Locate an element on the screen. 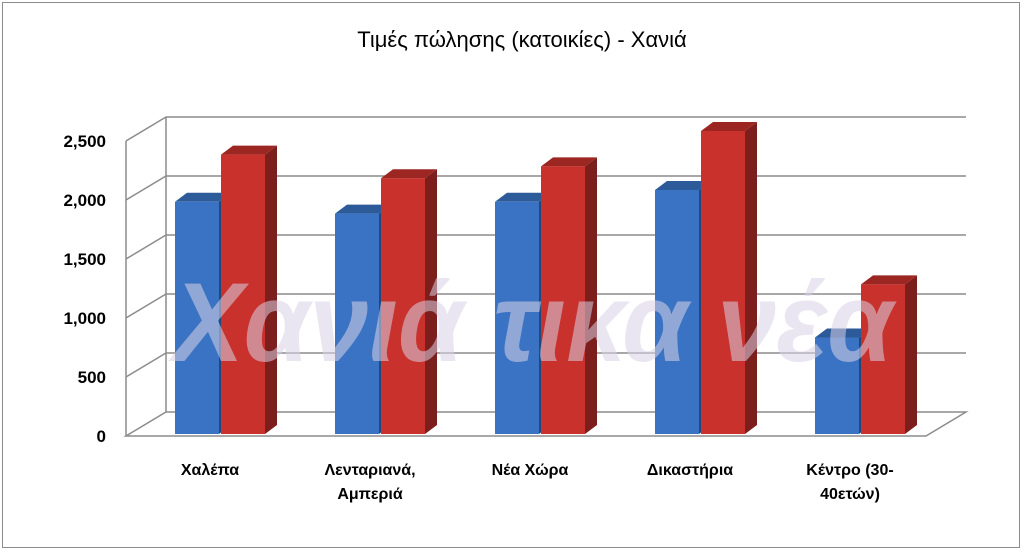 The image size is (1024, 552). y-tick-label: 1,000 is located at coordinates (84, 318).